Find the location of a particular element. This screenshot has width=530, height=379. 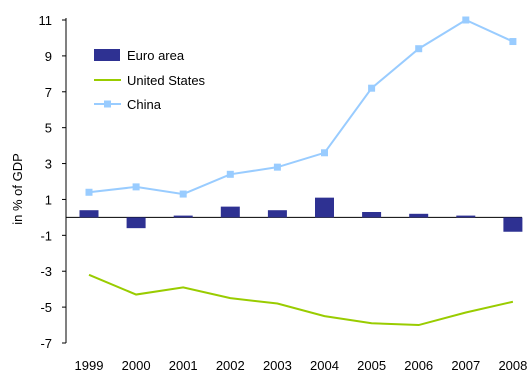

x-tick-label: 1999 is located at coordinates (89, 365).